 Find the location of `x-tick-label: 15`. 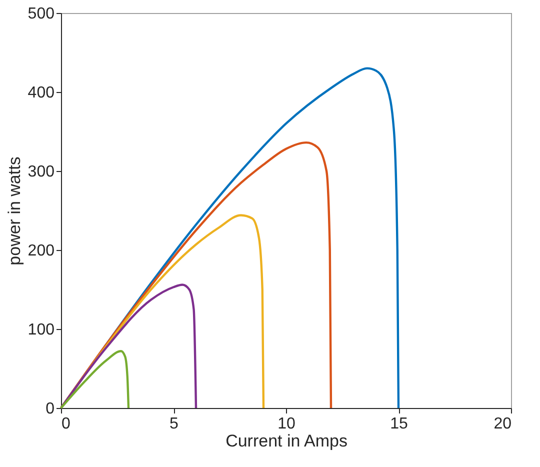

x-tick-label: 15 is located at coordinates (399, 424).